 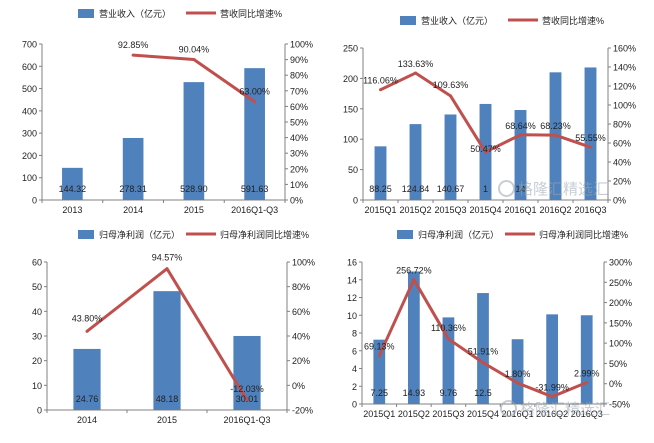 I want to click on y-tick-label: 700, so click(x=29, y=45).